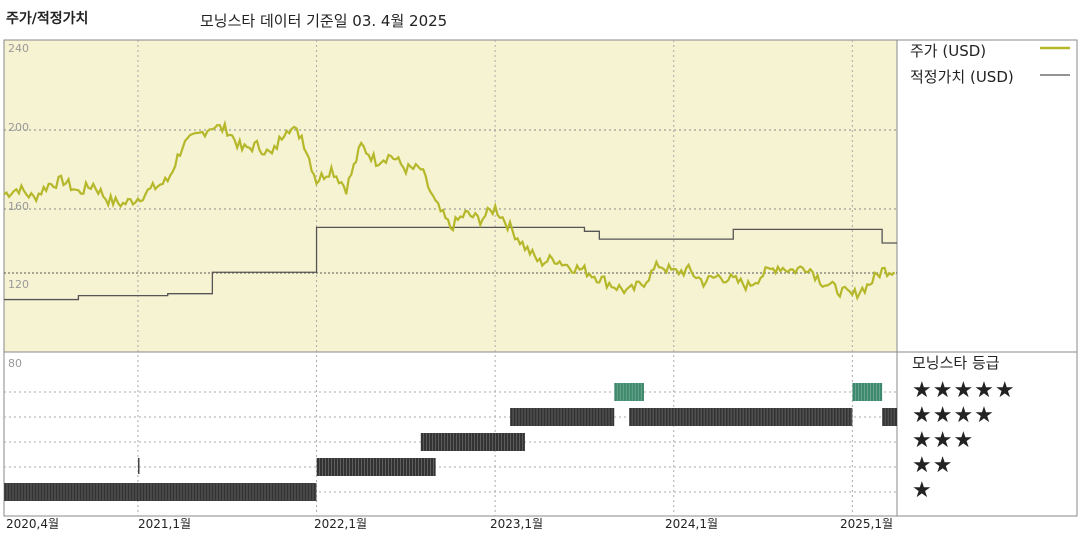 Image resolution: width=1080 pixels, height=540 pixels. What do you see at coordinates (18, 284) in the screenshot?
I see `y-tick-120: 120` at bounding box center [18, 284].